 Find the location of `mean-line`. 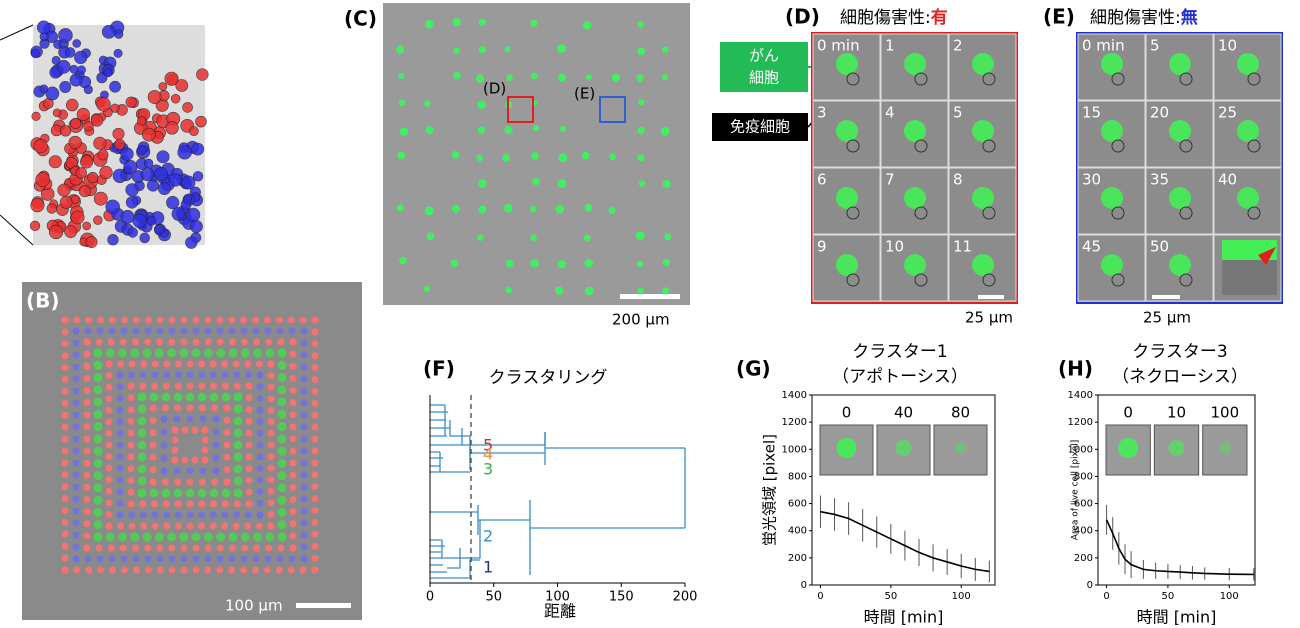

mean-line is located at coordinates (905, 541).